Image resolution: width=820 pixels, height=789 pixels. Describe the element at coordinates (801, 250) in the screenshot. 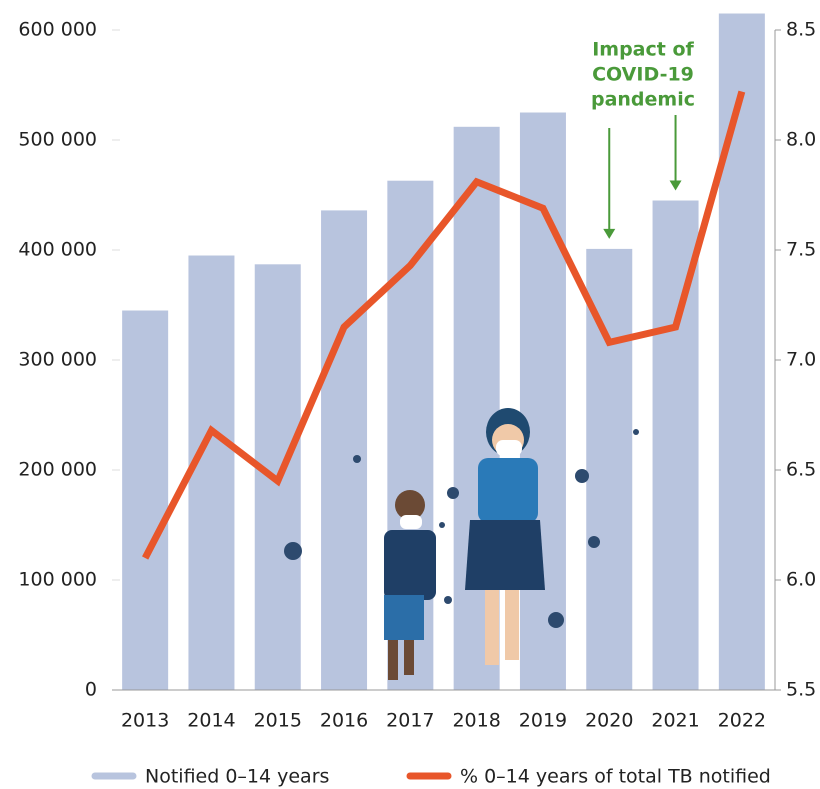

I see `y2-tick-label: 7.5` at that location.